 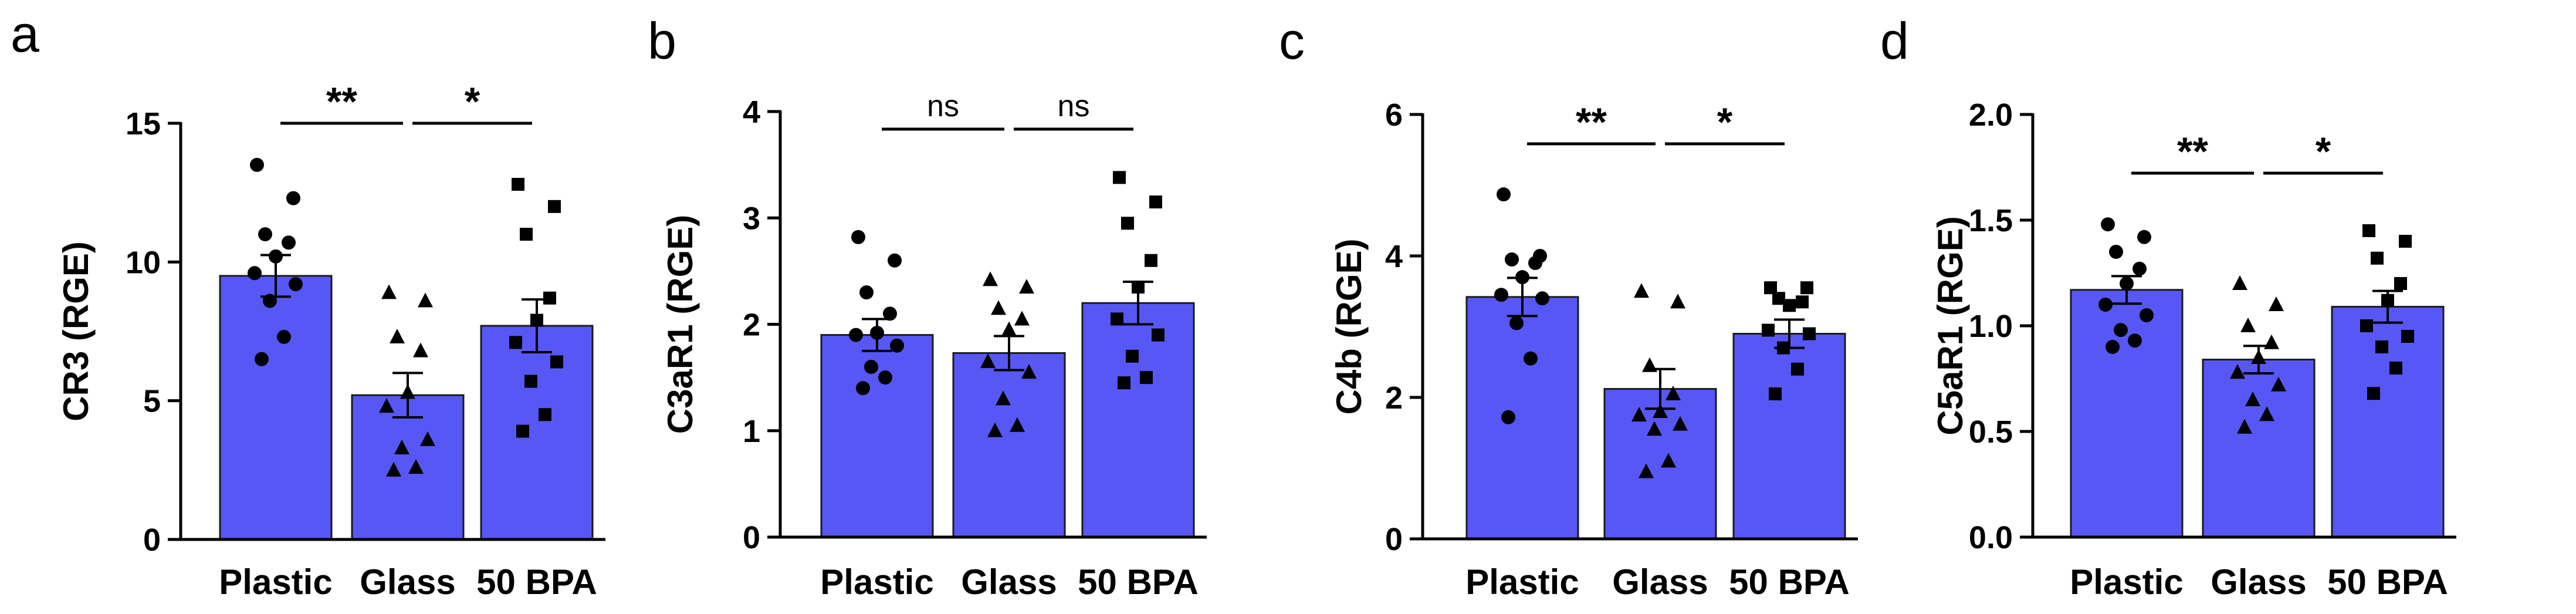 What do you see at coordinates (751, 325) in the screenshot?
I see `y-tick-label: 2` at bounding box center [751, 325].